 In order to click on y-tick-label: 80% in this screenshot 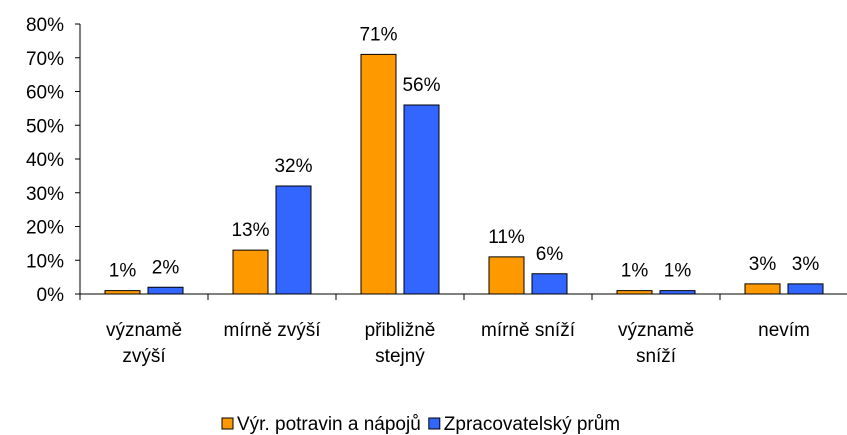, I will do `click(45, 25)`.